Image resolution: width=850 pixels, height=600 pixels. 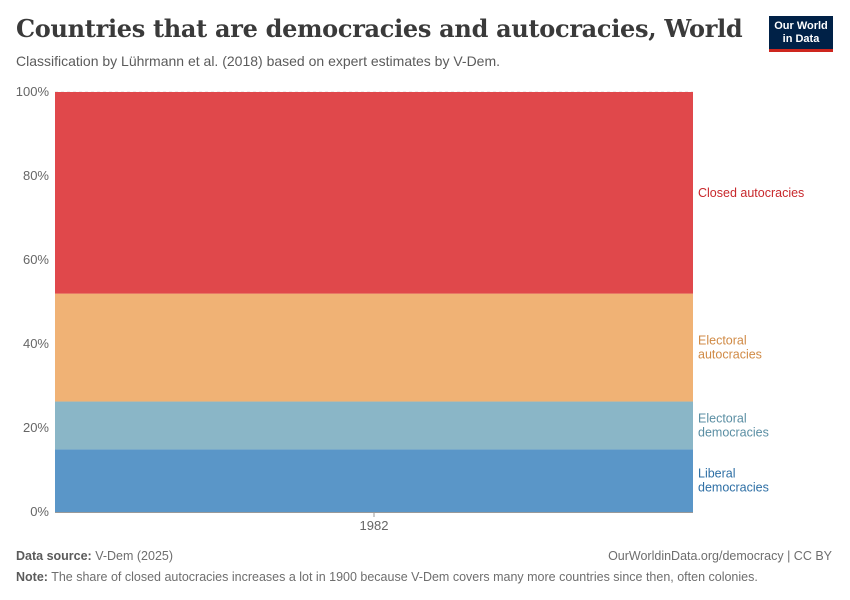 What do you see at coordinates (36, 343) in the screenshot?
I see `y-tick-label: 40%` at bounding box center [36, 343].